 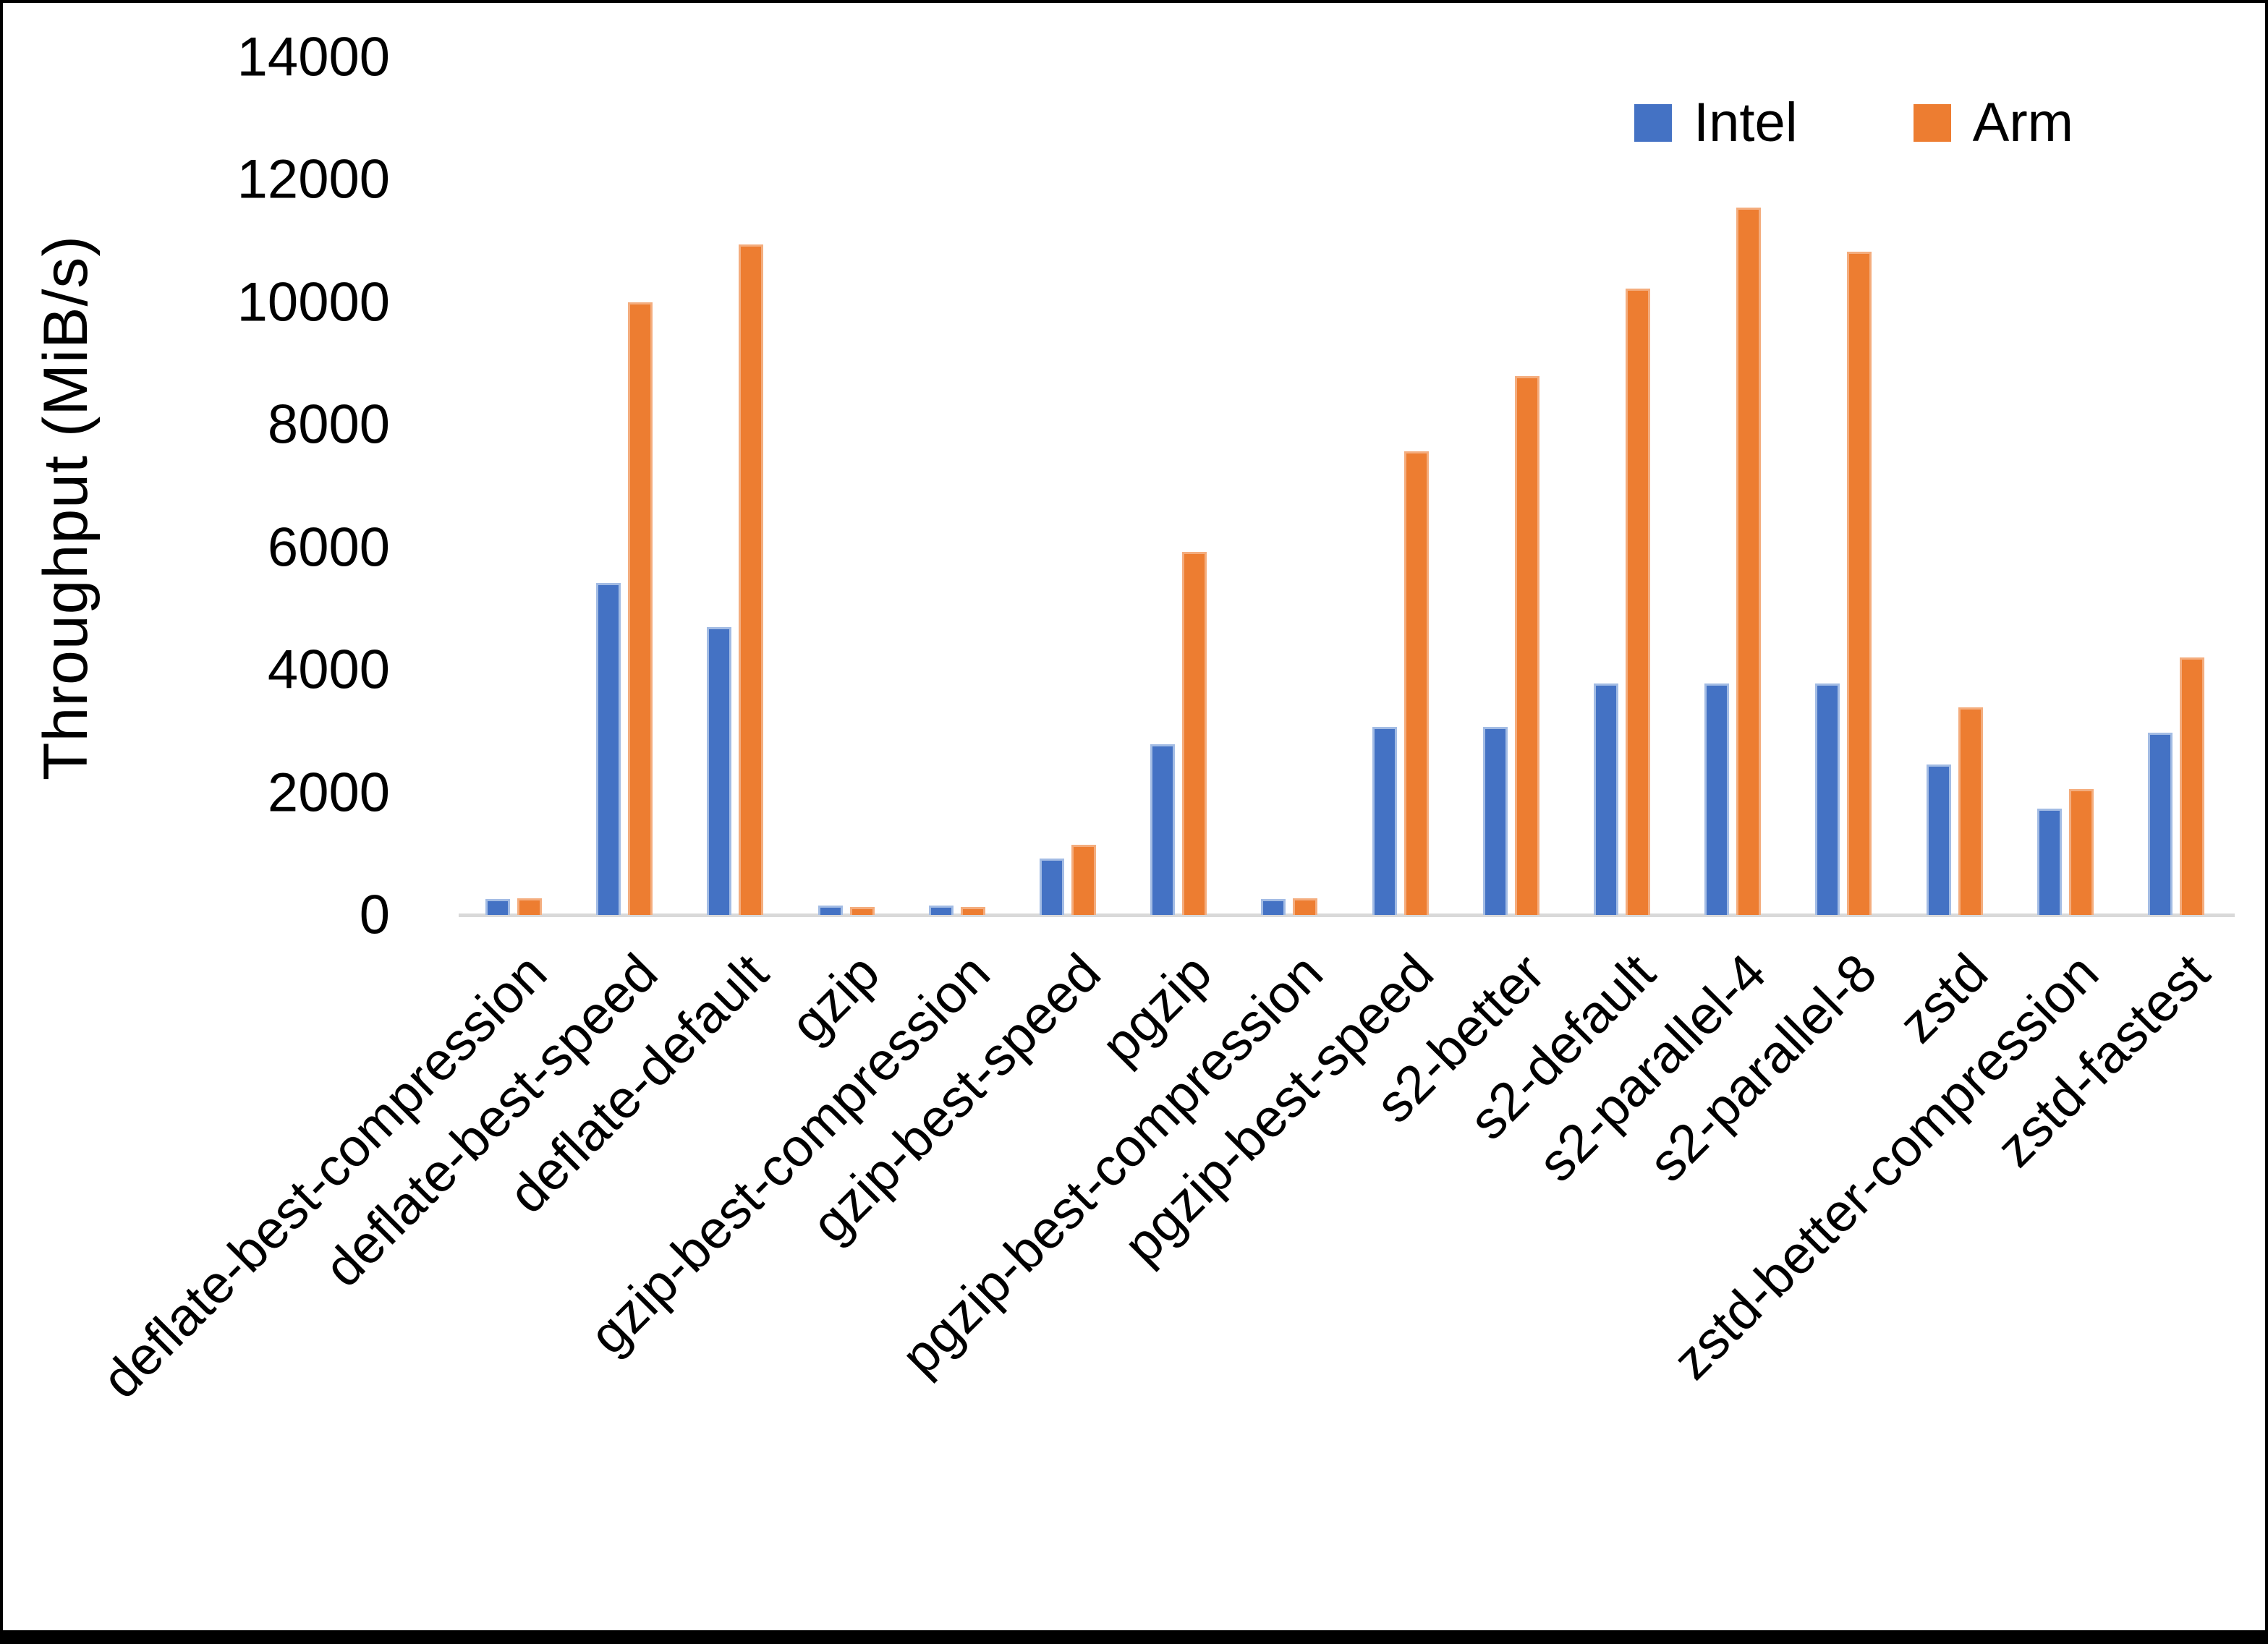 What do you see at coordinates (374, 915) in the screenshot?
I see `y-tick-label-0: 0` at bounding box center [374, 915].